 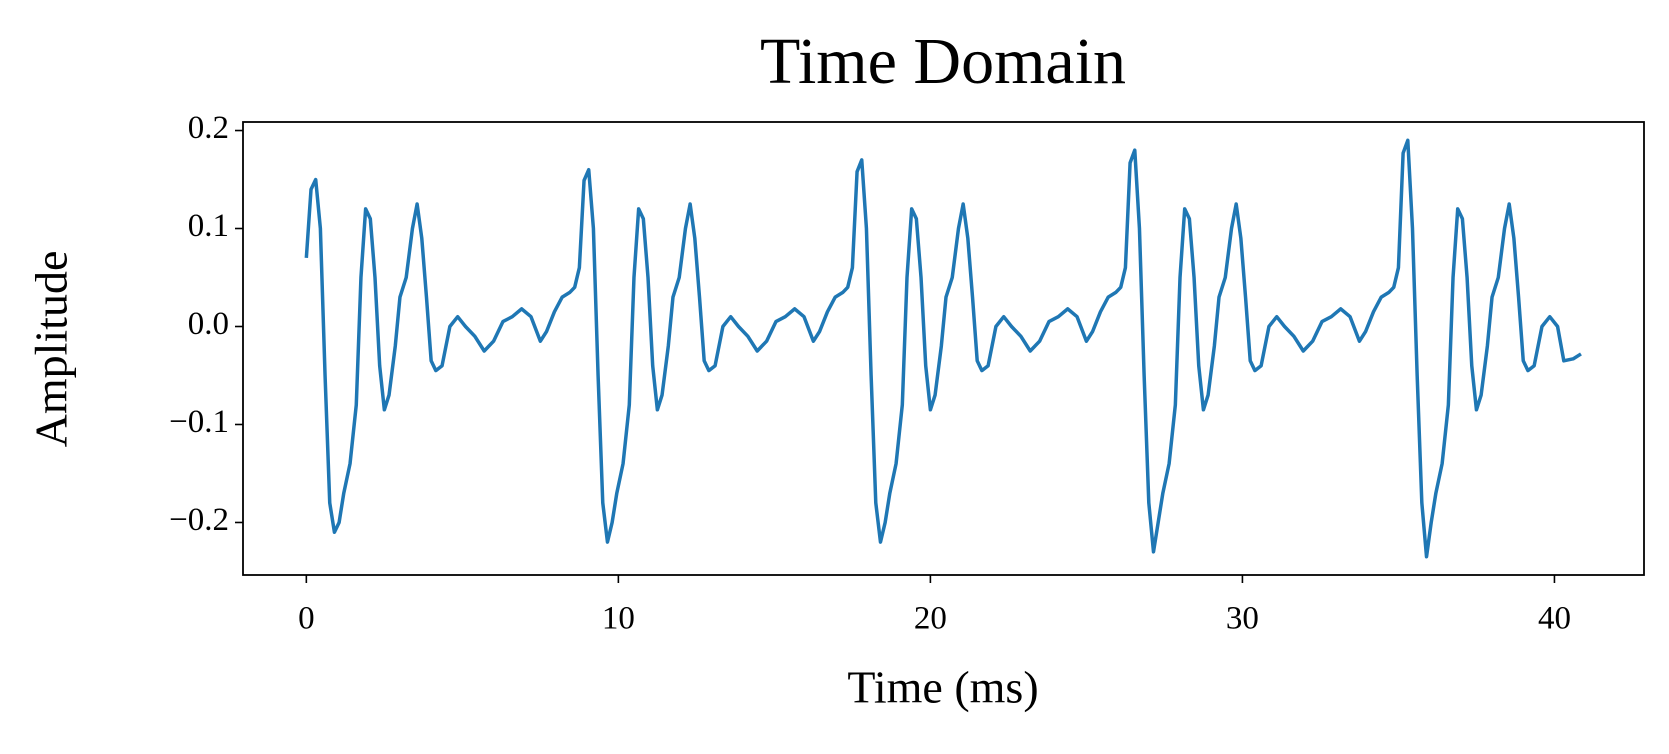 I want to click on y-tick-label: 0.1, so click(x=208, y=226).